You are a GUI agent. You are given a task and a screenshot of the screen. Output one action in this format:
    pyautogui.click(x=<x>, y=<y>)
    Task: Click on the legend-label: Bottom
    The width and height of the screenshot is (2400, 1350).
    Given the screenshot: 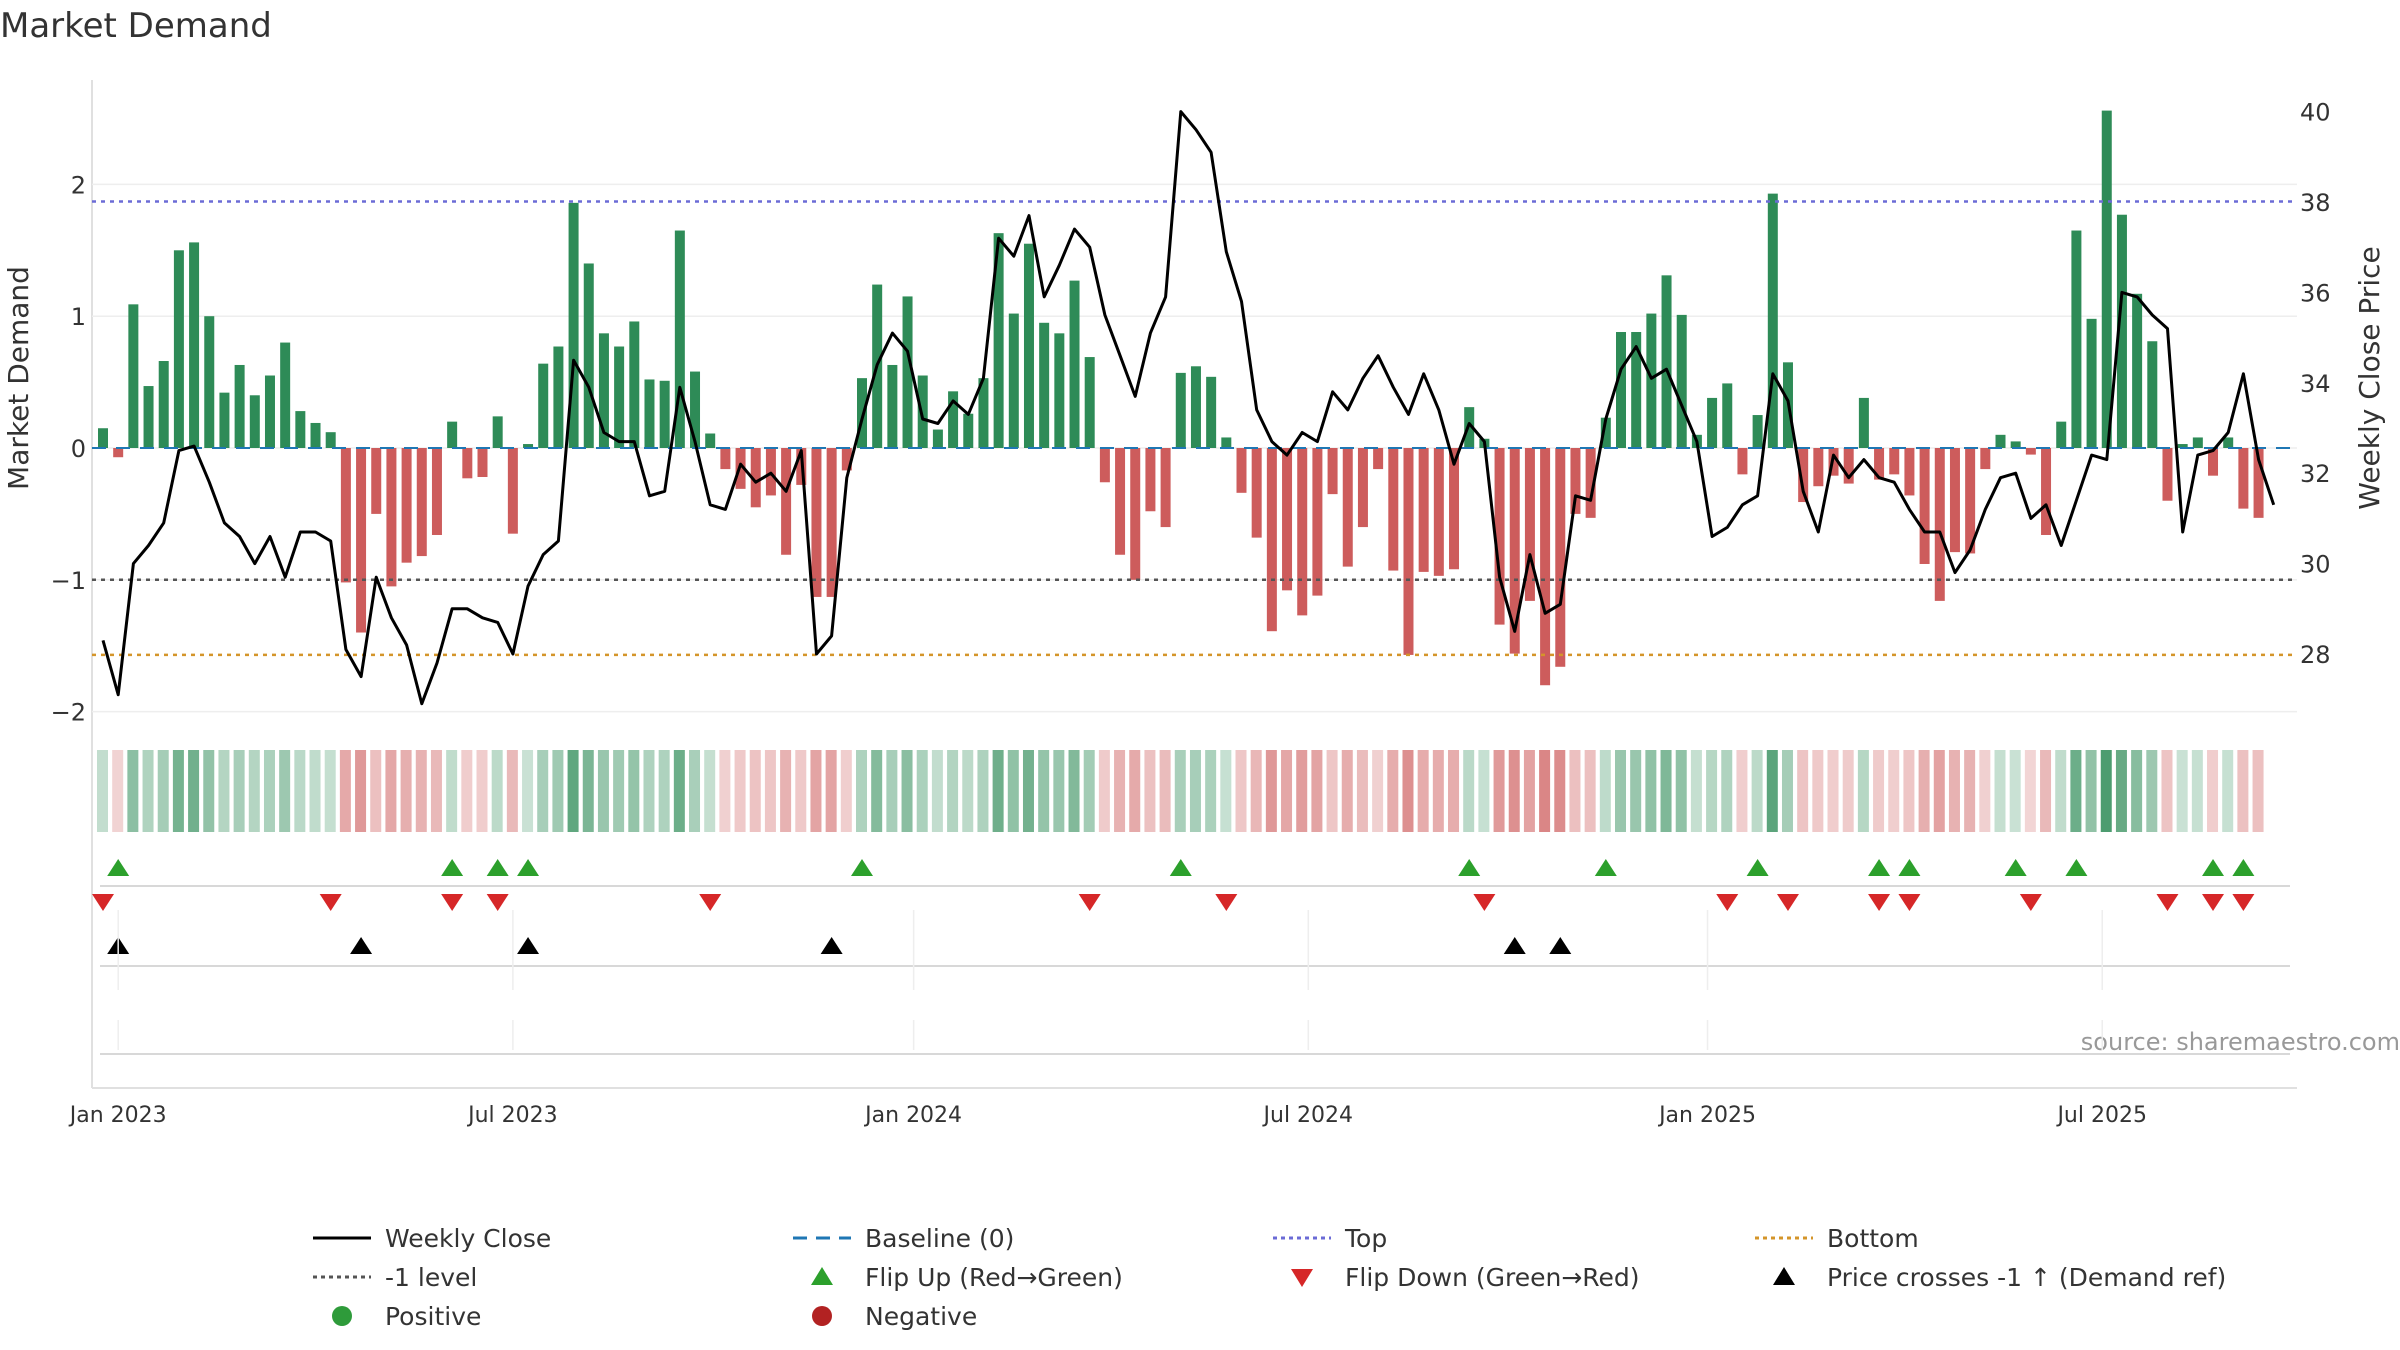 What is the action you would take?
    pyautogui.click(x=1873, y=1238)
    